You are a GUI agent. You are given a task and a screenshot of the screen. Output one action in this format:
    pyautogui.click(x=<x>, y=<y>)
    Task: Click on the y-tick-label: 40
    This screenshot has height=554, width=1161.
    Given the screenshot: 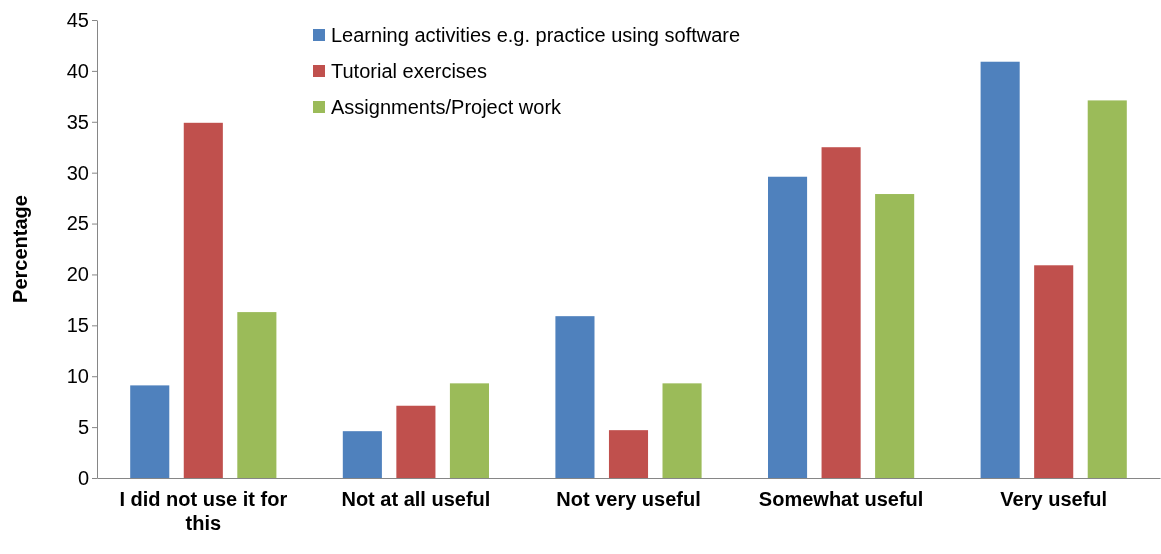 What is the action you would take?
    pyautogui.click(x=77, y=70)
    